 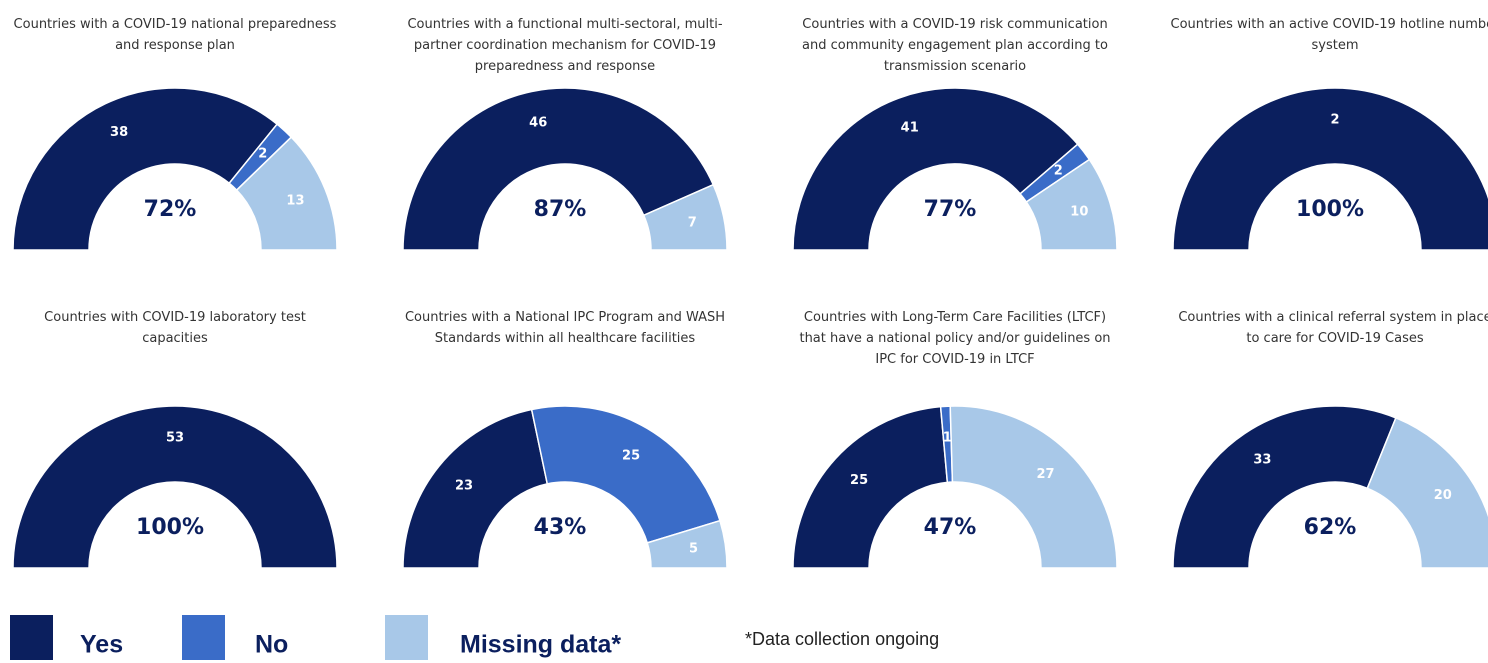 I want to click on segment-label: 38, so click(x=119, y=132).